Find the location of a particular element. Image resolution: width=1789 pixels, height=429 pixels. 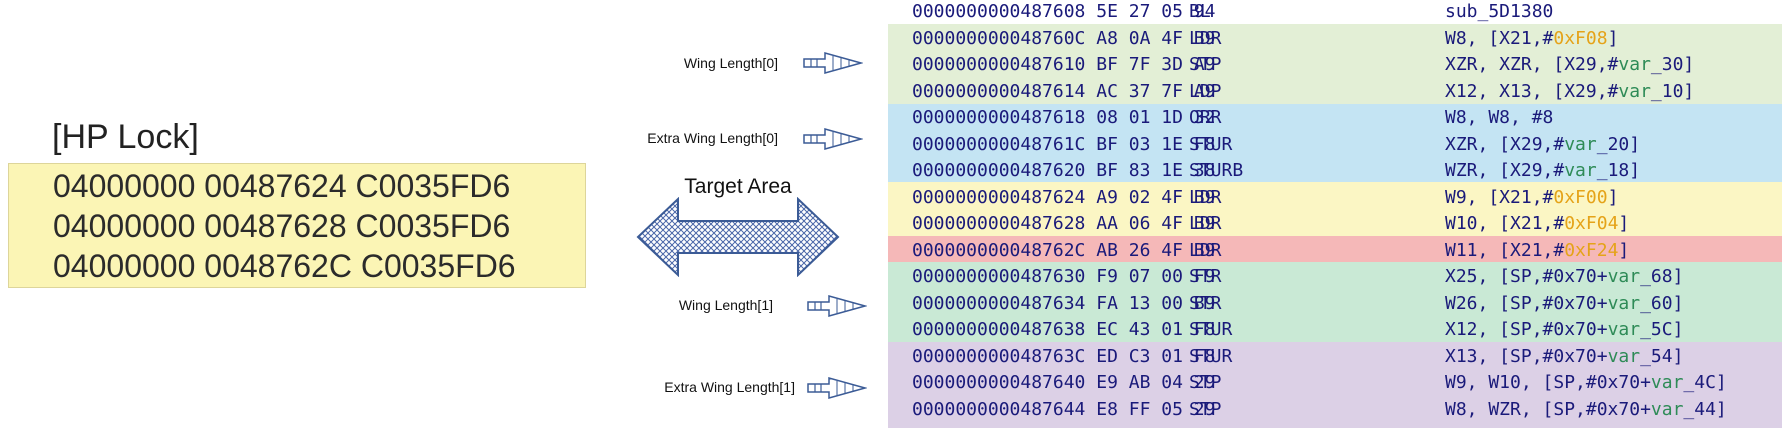

highlighted-instruction-row is located at coordinates (1335, 249).